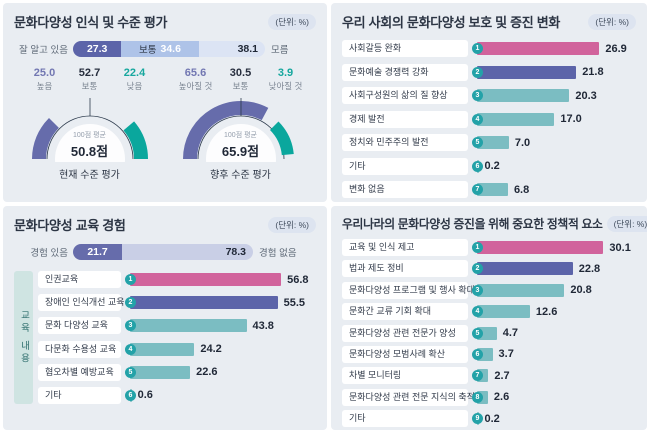 The height and width of the screenshot is (433, 650). I want to click on bar-area: 2 55.5, so click(220, 302).